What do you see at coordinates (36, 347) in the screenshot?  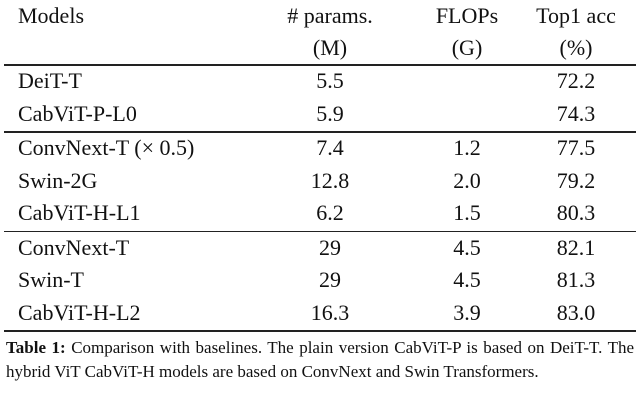 I see `caption-label: Table 1:` at bounding box center [36, 347].